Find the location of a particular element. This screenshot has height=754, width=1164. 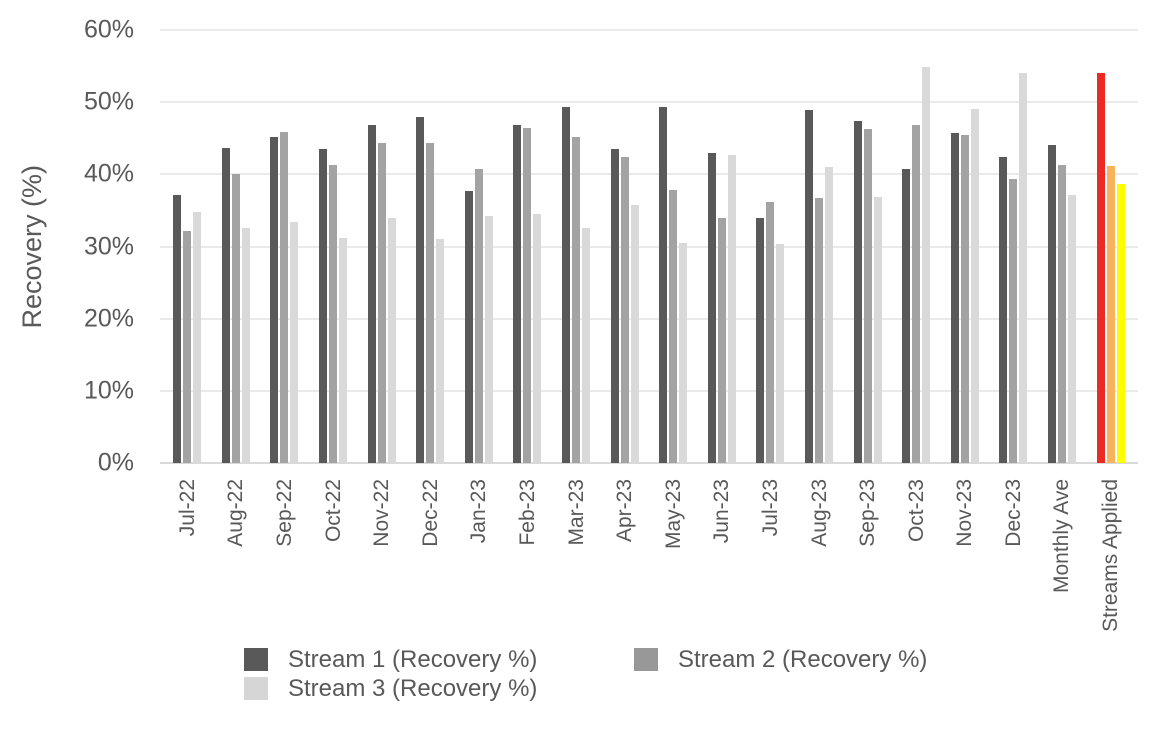

legend-item: Stream 3 (Recovery %) is located at coordinates (439, 688).